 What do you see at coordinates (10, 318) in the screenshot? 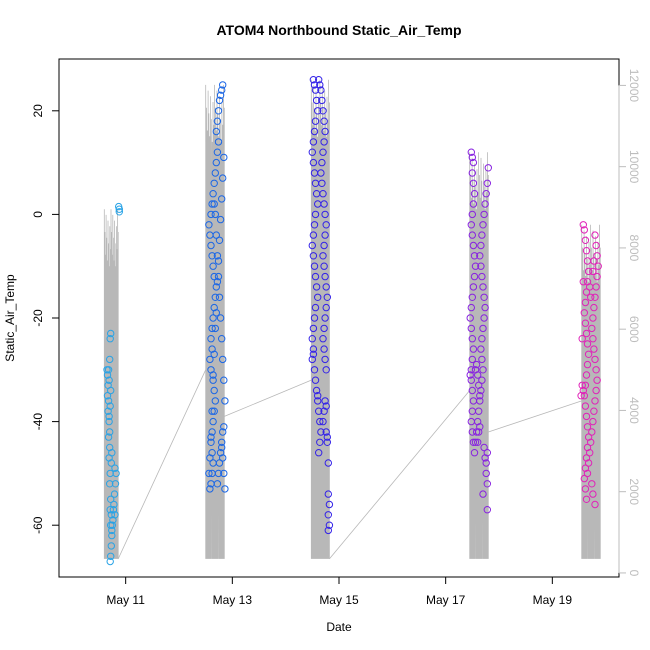
I see `y-axis-label: Static_Air_Temp` at bounding box center [10, 318].